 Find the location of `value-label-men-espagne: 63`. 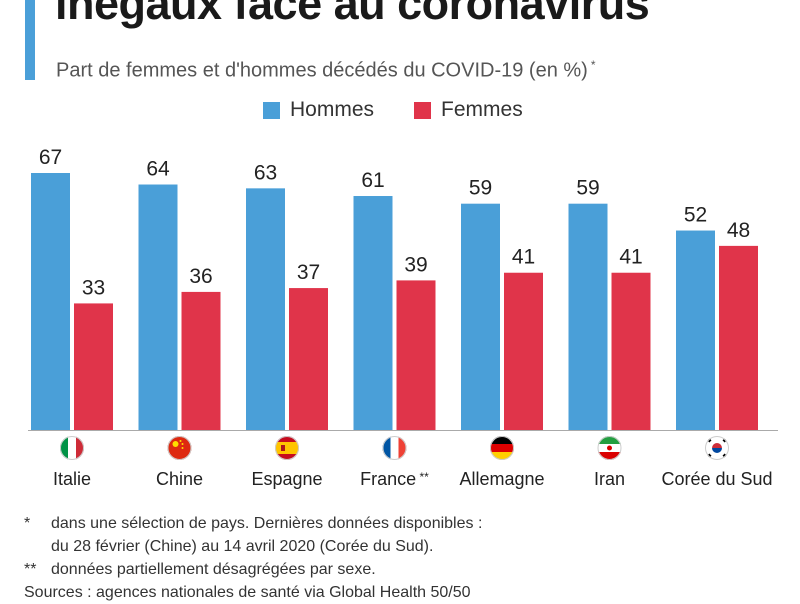

value-label-men-espagne: 63 is located at coordinates (265, 172).